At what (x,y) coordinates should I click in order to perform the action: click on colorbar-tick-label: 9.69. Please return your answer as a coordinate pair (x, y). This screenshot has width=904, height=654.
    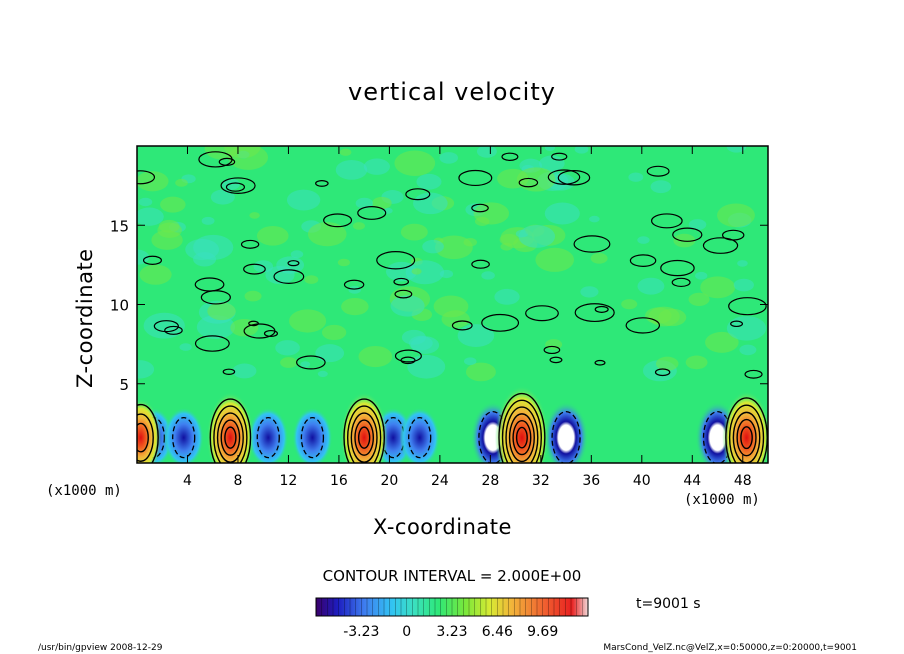
    Looking at the image, I should click on (542, 632).